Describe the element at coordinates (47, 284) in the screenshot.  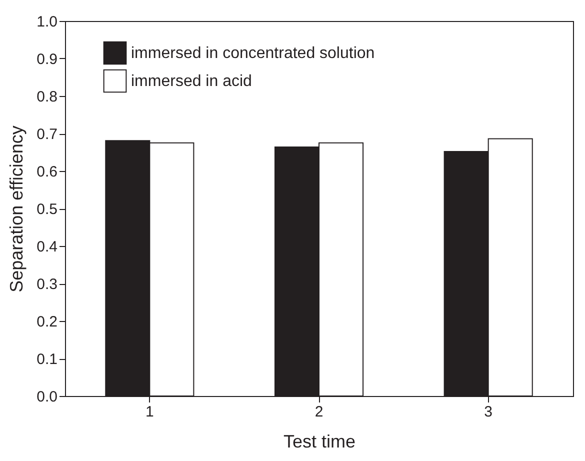
I see `y-tick-label: 0.3` at that location.